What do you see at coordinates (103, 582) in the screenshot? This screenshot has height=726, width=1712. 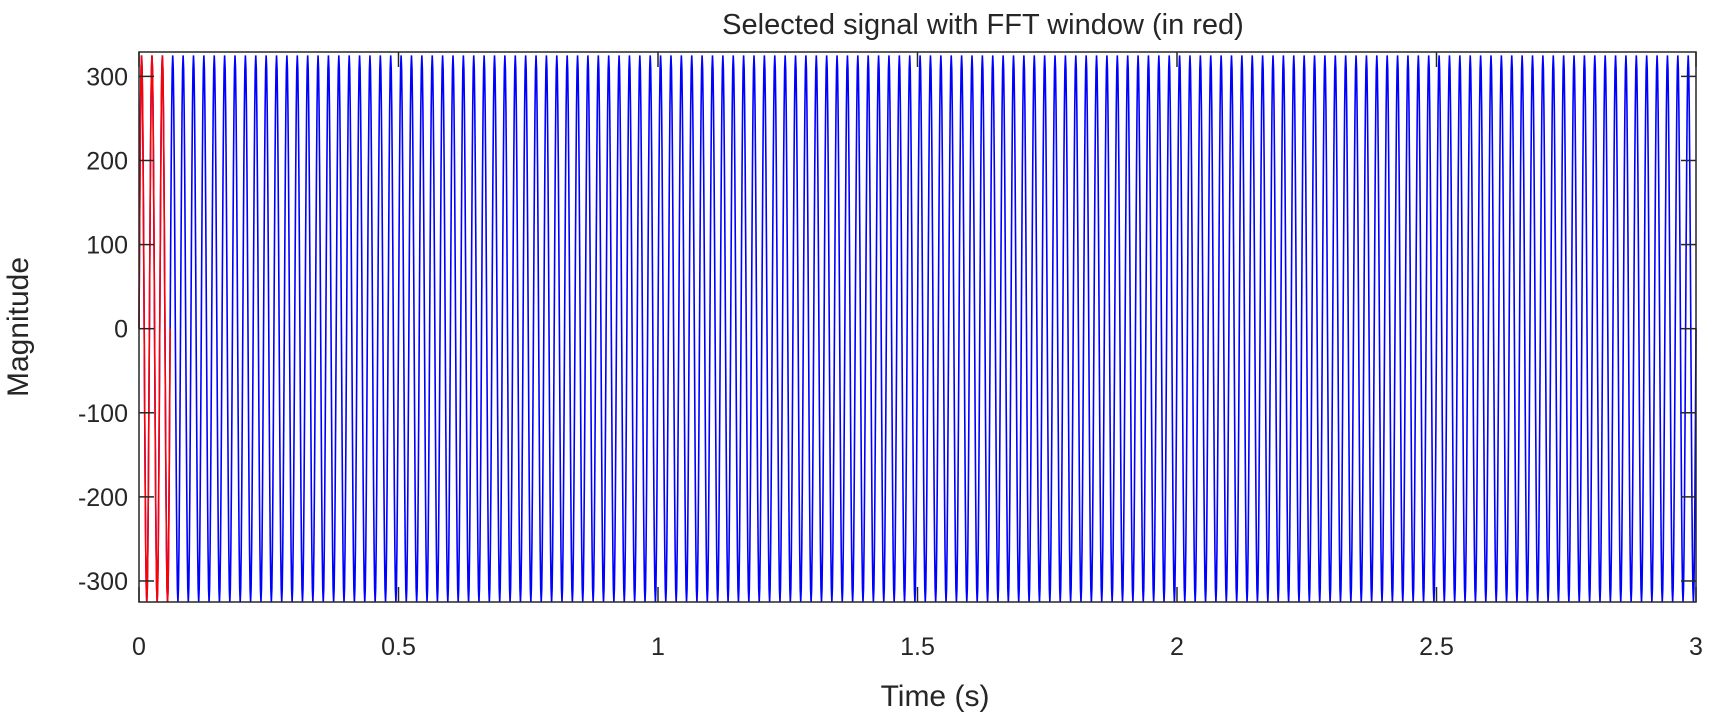 I see `y-tick-label: -300` at bounding box center [103, 582].